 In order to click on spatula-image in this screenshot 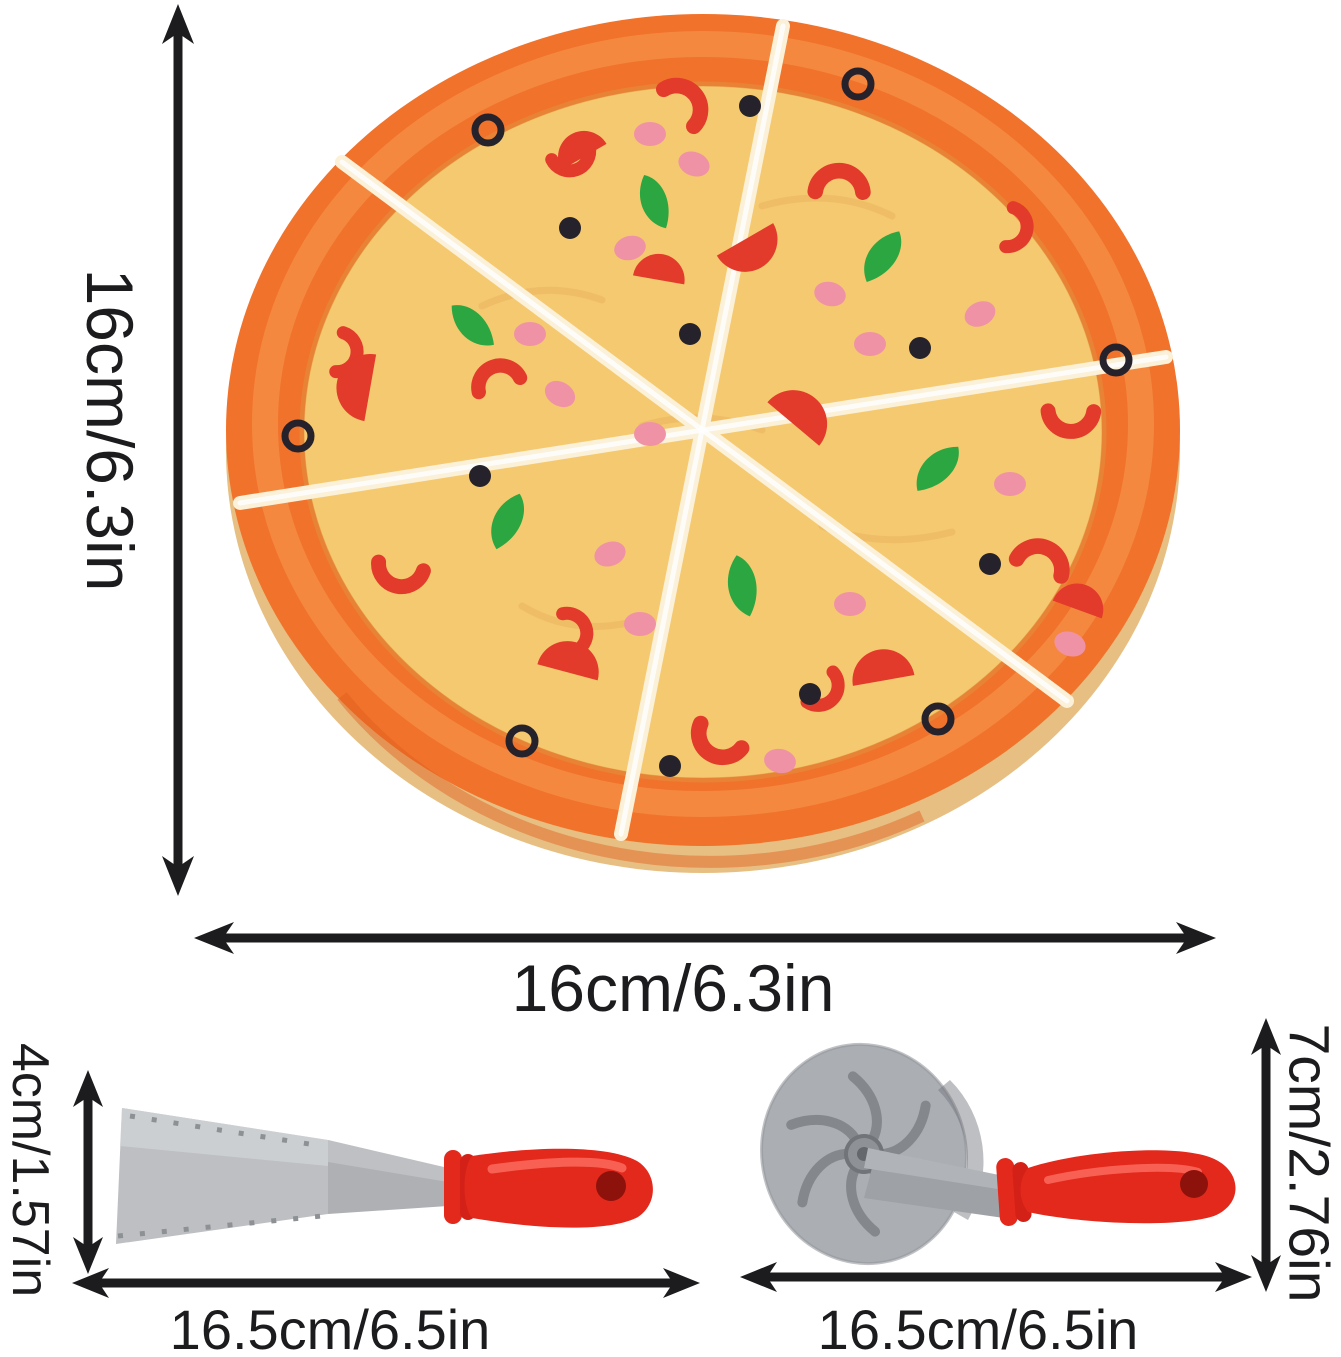, I will do `click(384, 1176)`.